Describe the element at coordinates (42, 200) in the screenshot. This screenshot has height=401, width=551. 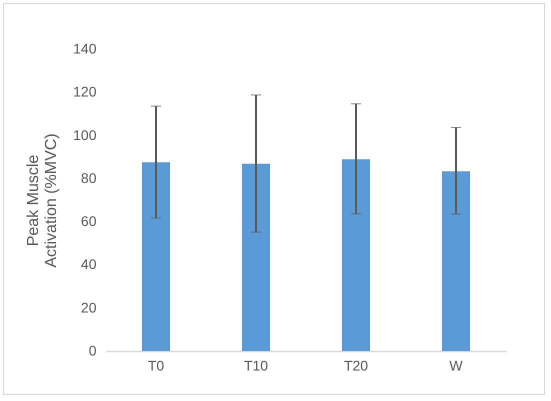
I see `y-axis-title: Peak Muscle Activation (%MVC)` at that location.